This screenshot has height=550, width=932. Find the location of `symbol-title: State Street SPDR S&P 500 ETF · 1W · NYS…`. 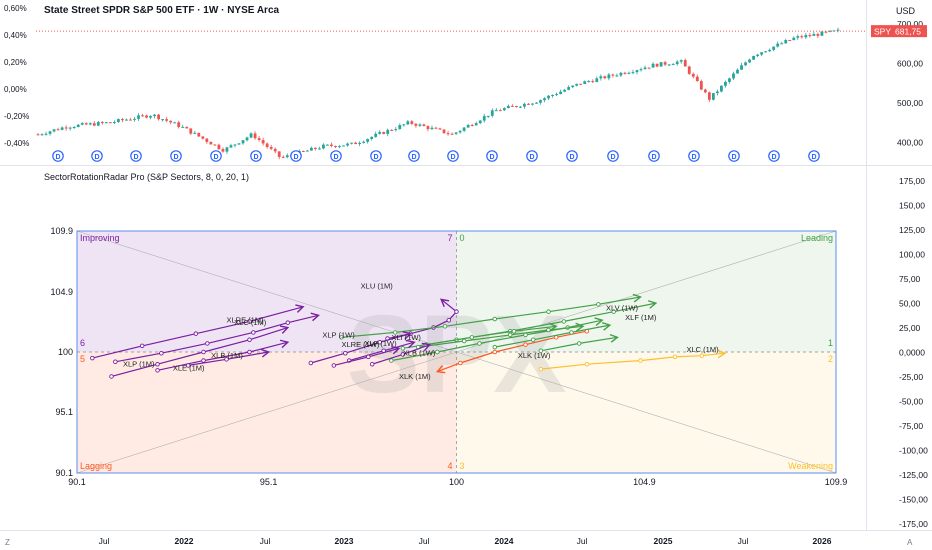

symbol-title: State Street SPDR S&P 500 ETF · 1W · NYS… is located at coordinates (162, 10).